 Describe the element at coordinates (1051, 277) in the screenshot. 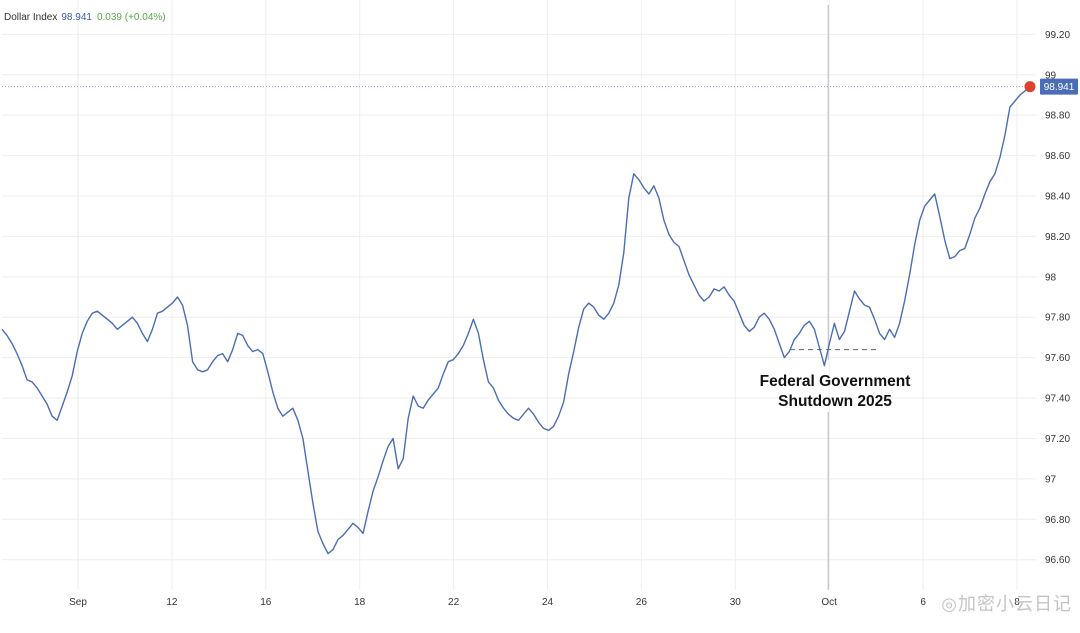

I see `y-tick-label: 98` at that location.